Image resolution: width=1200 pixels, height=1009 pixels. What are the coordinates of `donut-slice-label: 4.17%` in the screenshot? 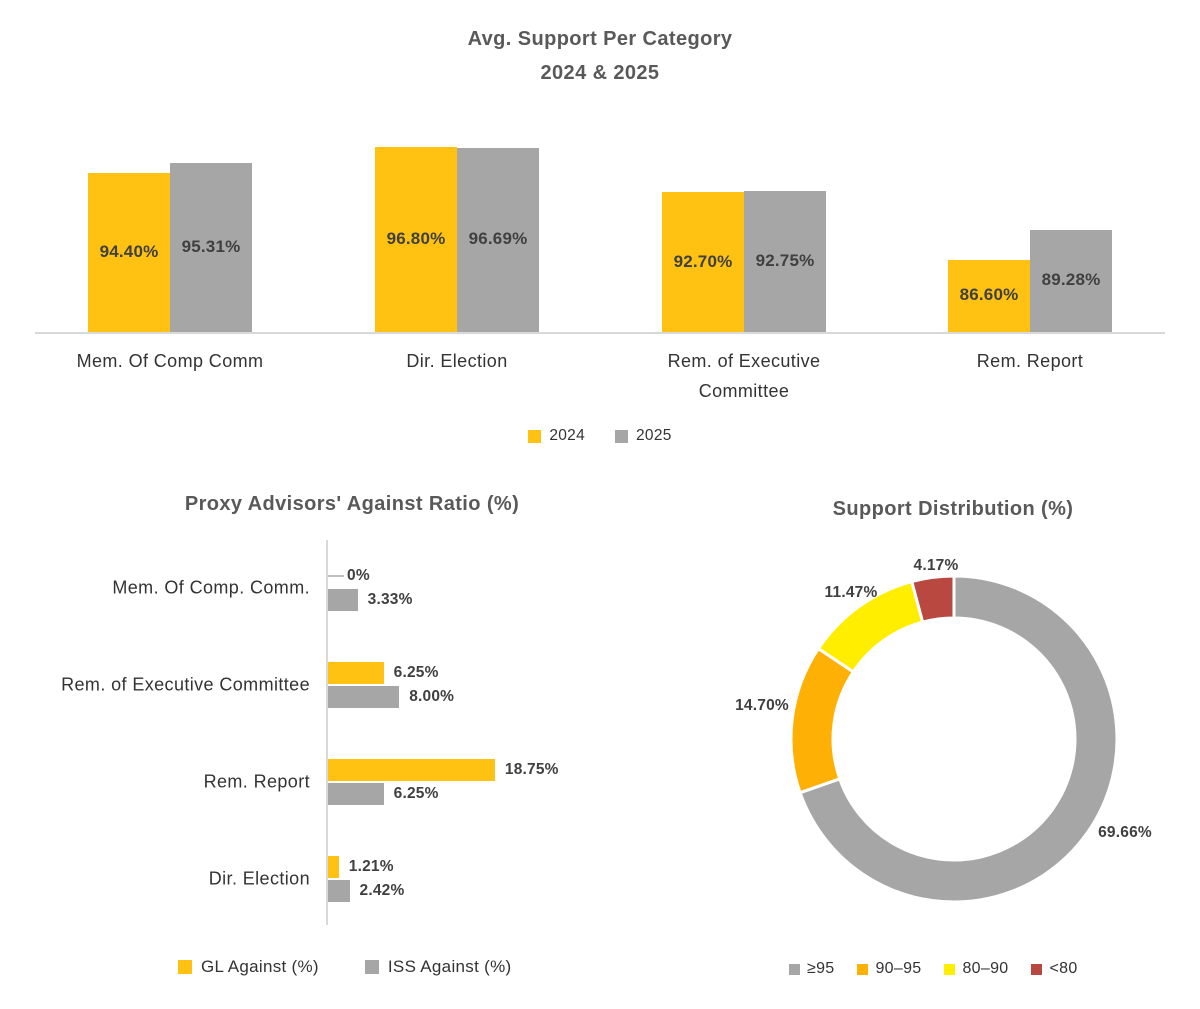 It's located at (936, 565).